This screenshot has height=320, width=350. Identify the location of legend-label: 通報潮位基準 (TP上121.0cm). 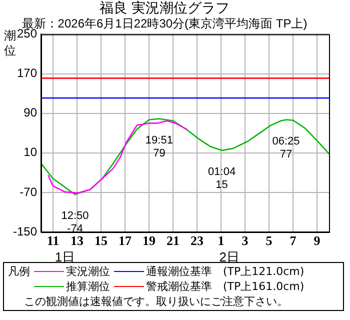
(225, 271).